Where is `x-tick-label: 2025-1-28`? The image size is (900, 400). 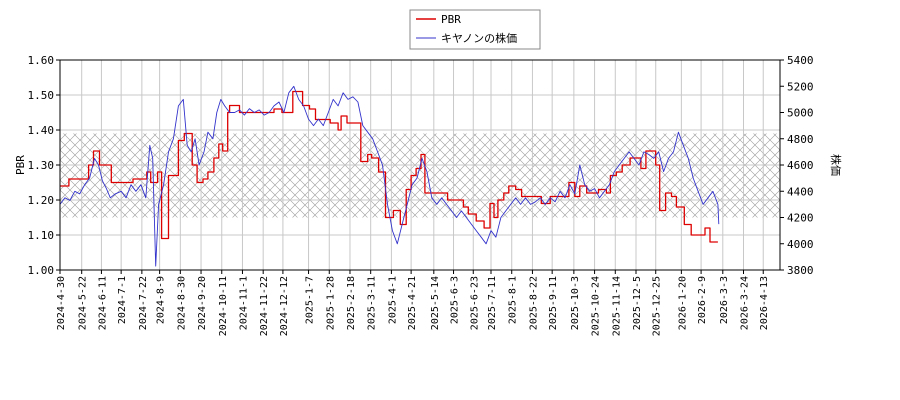
x-tick-label: 2025-1-28 is located at coordinates (330, 303).